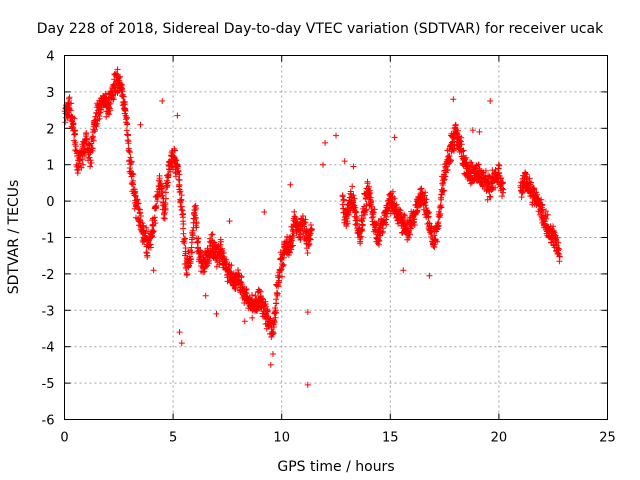 This screenshot has height=480, width=640. What do you see at coordinates (337, 438) in the screenshot?
I see `x-tick-labels: 0 5 10 15 20 25` at bounding box center [337, 438].